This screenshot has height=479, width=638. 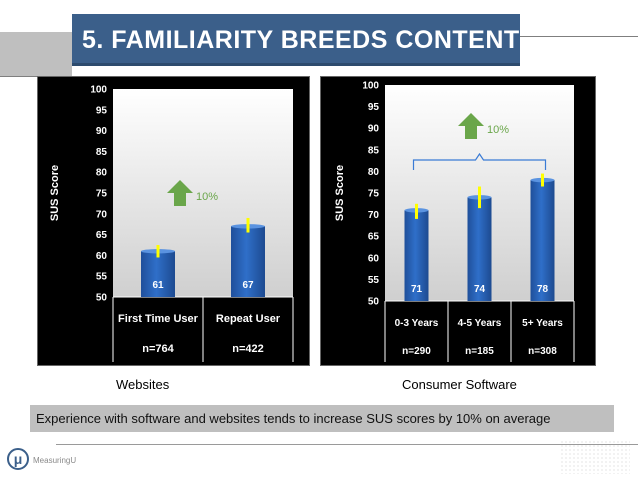 I want to click on title-accent-line, so click(x=579, y=36).